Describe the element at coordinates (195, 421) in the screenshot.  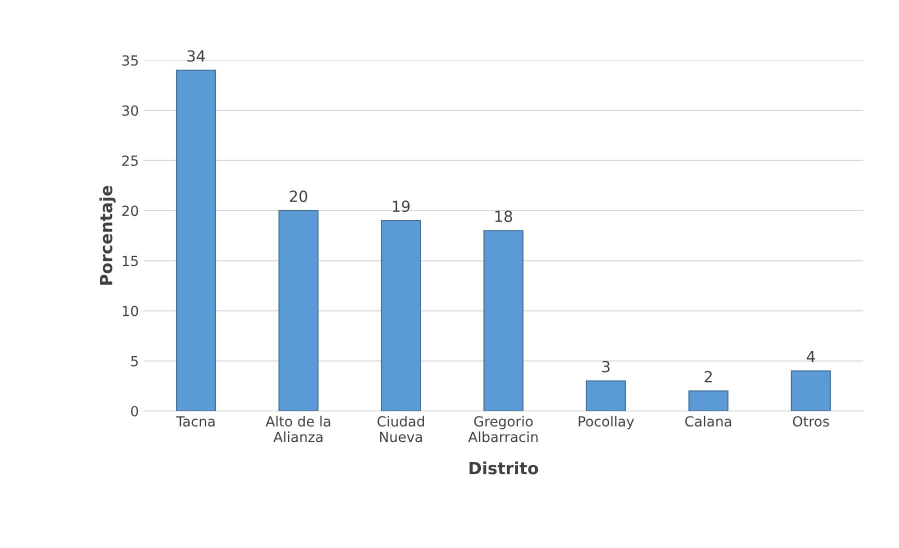
I see `x-tick-label: Tacna` at that location.